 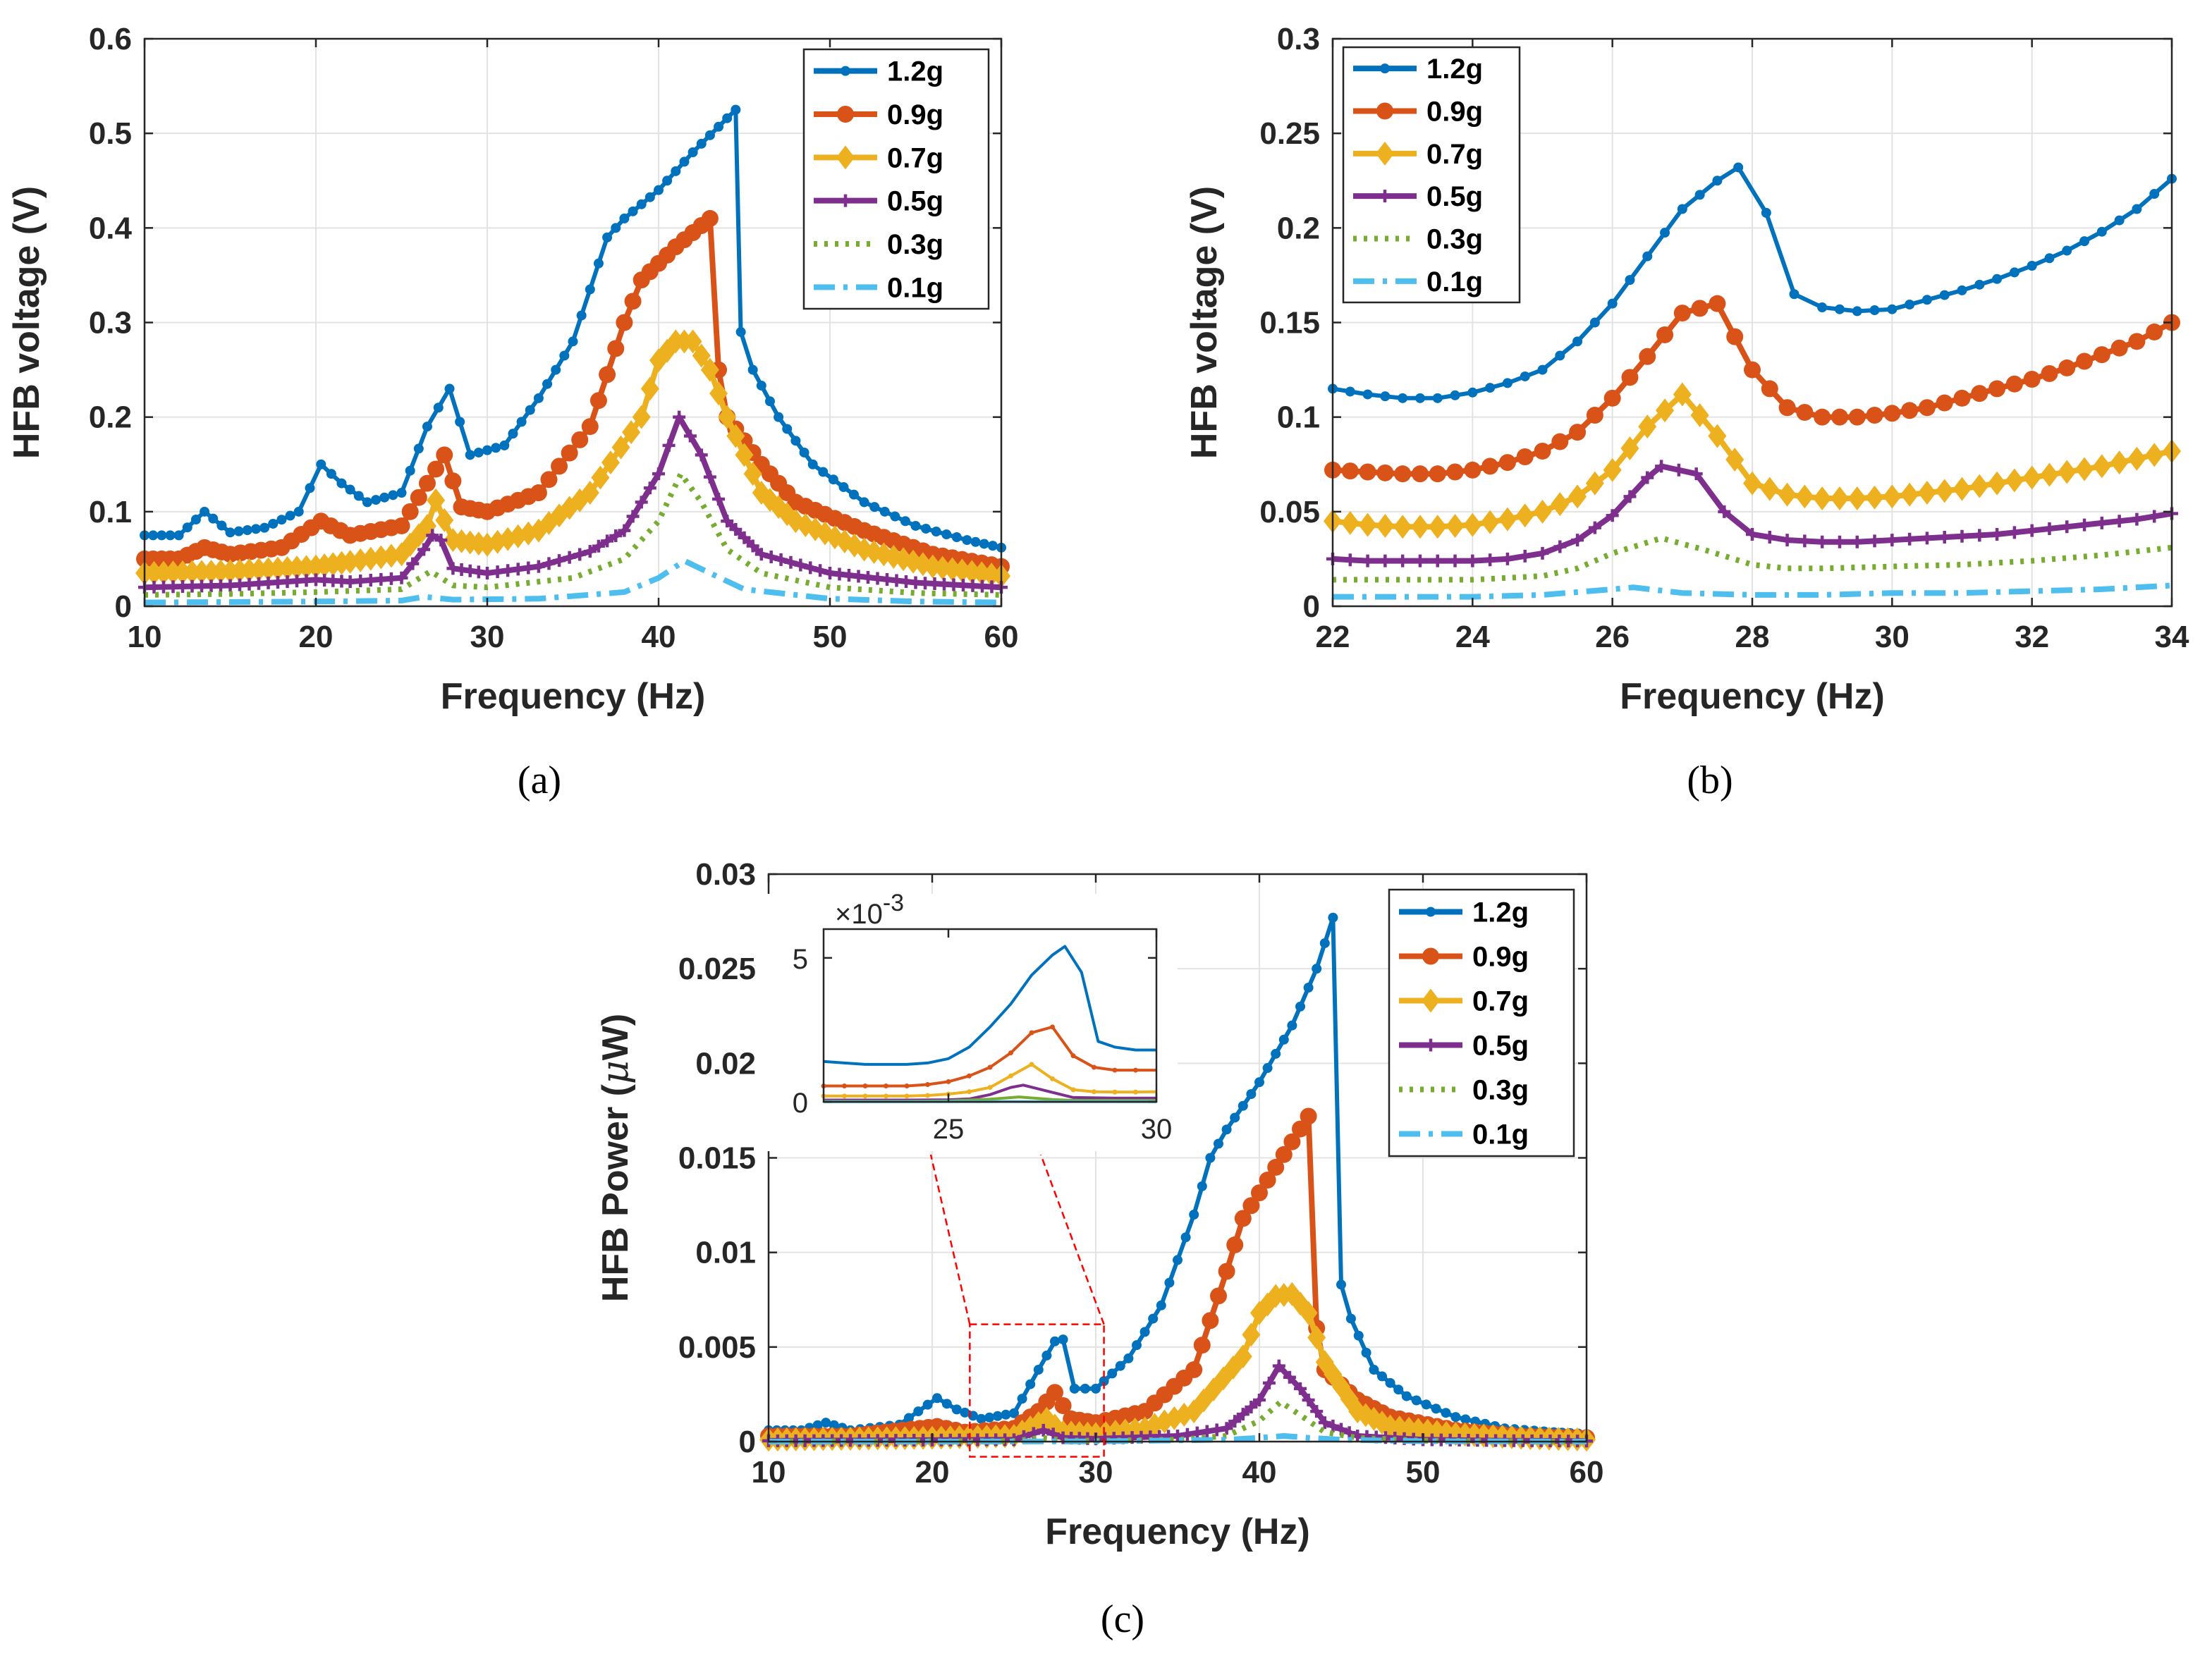 What do you see at coordinates (990, 1015) in the screenshot?
I see `plot-area` at bounding box center [990, 1015].